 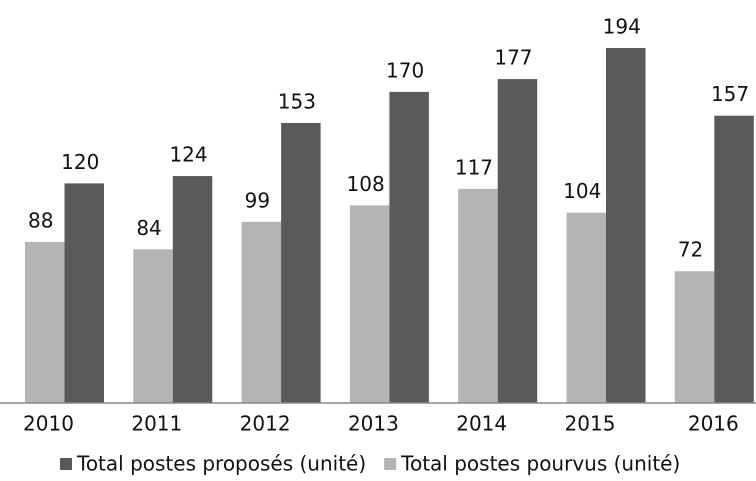 What do you see at coordinates (148, 228) in the screenshot?
I see `data-label: 84` at bounding box center [148, 228].